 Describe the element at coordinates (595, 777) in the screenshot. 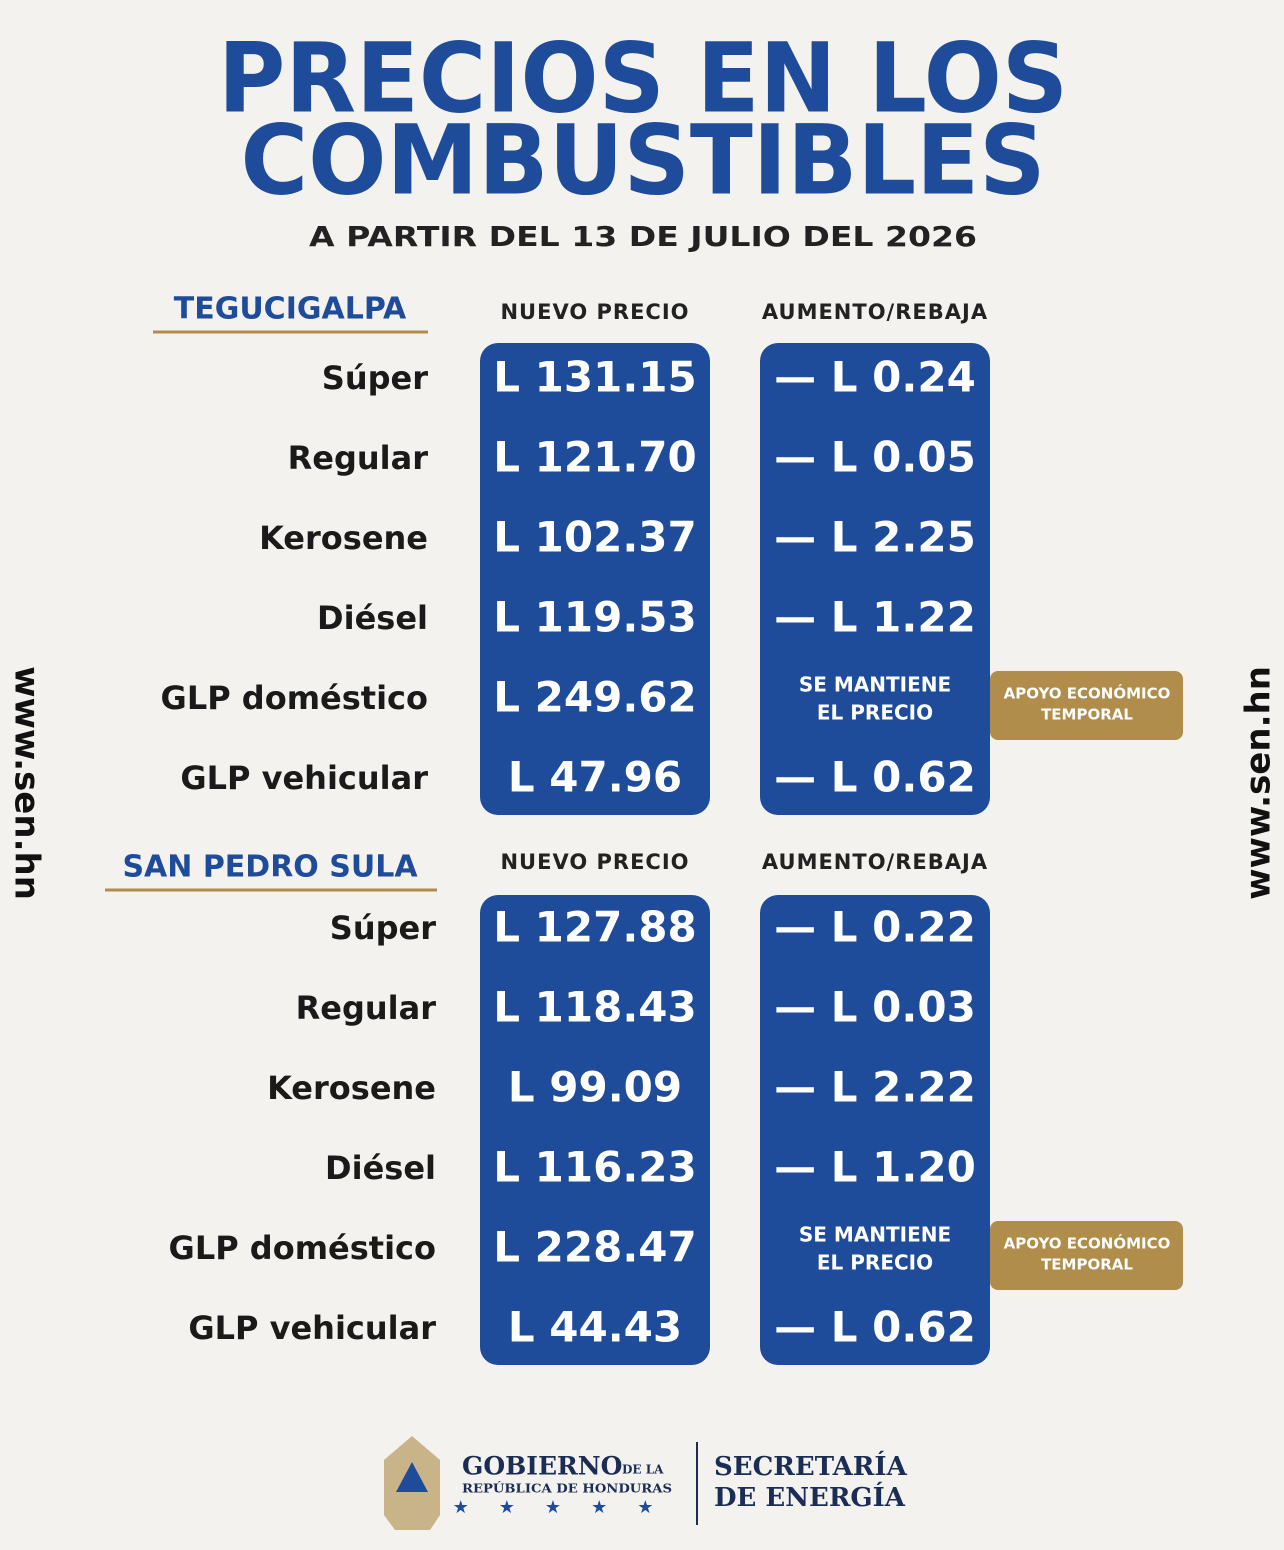

I see `price: L 47.96` at that location.